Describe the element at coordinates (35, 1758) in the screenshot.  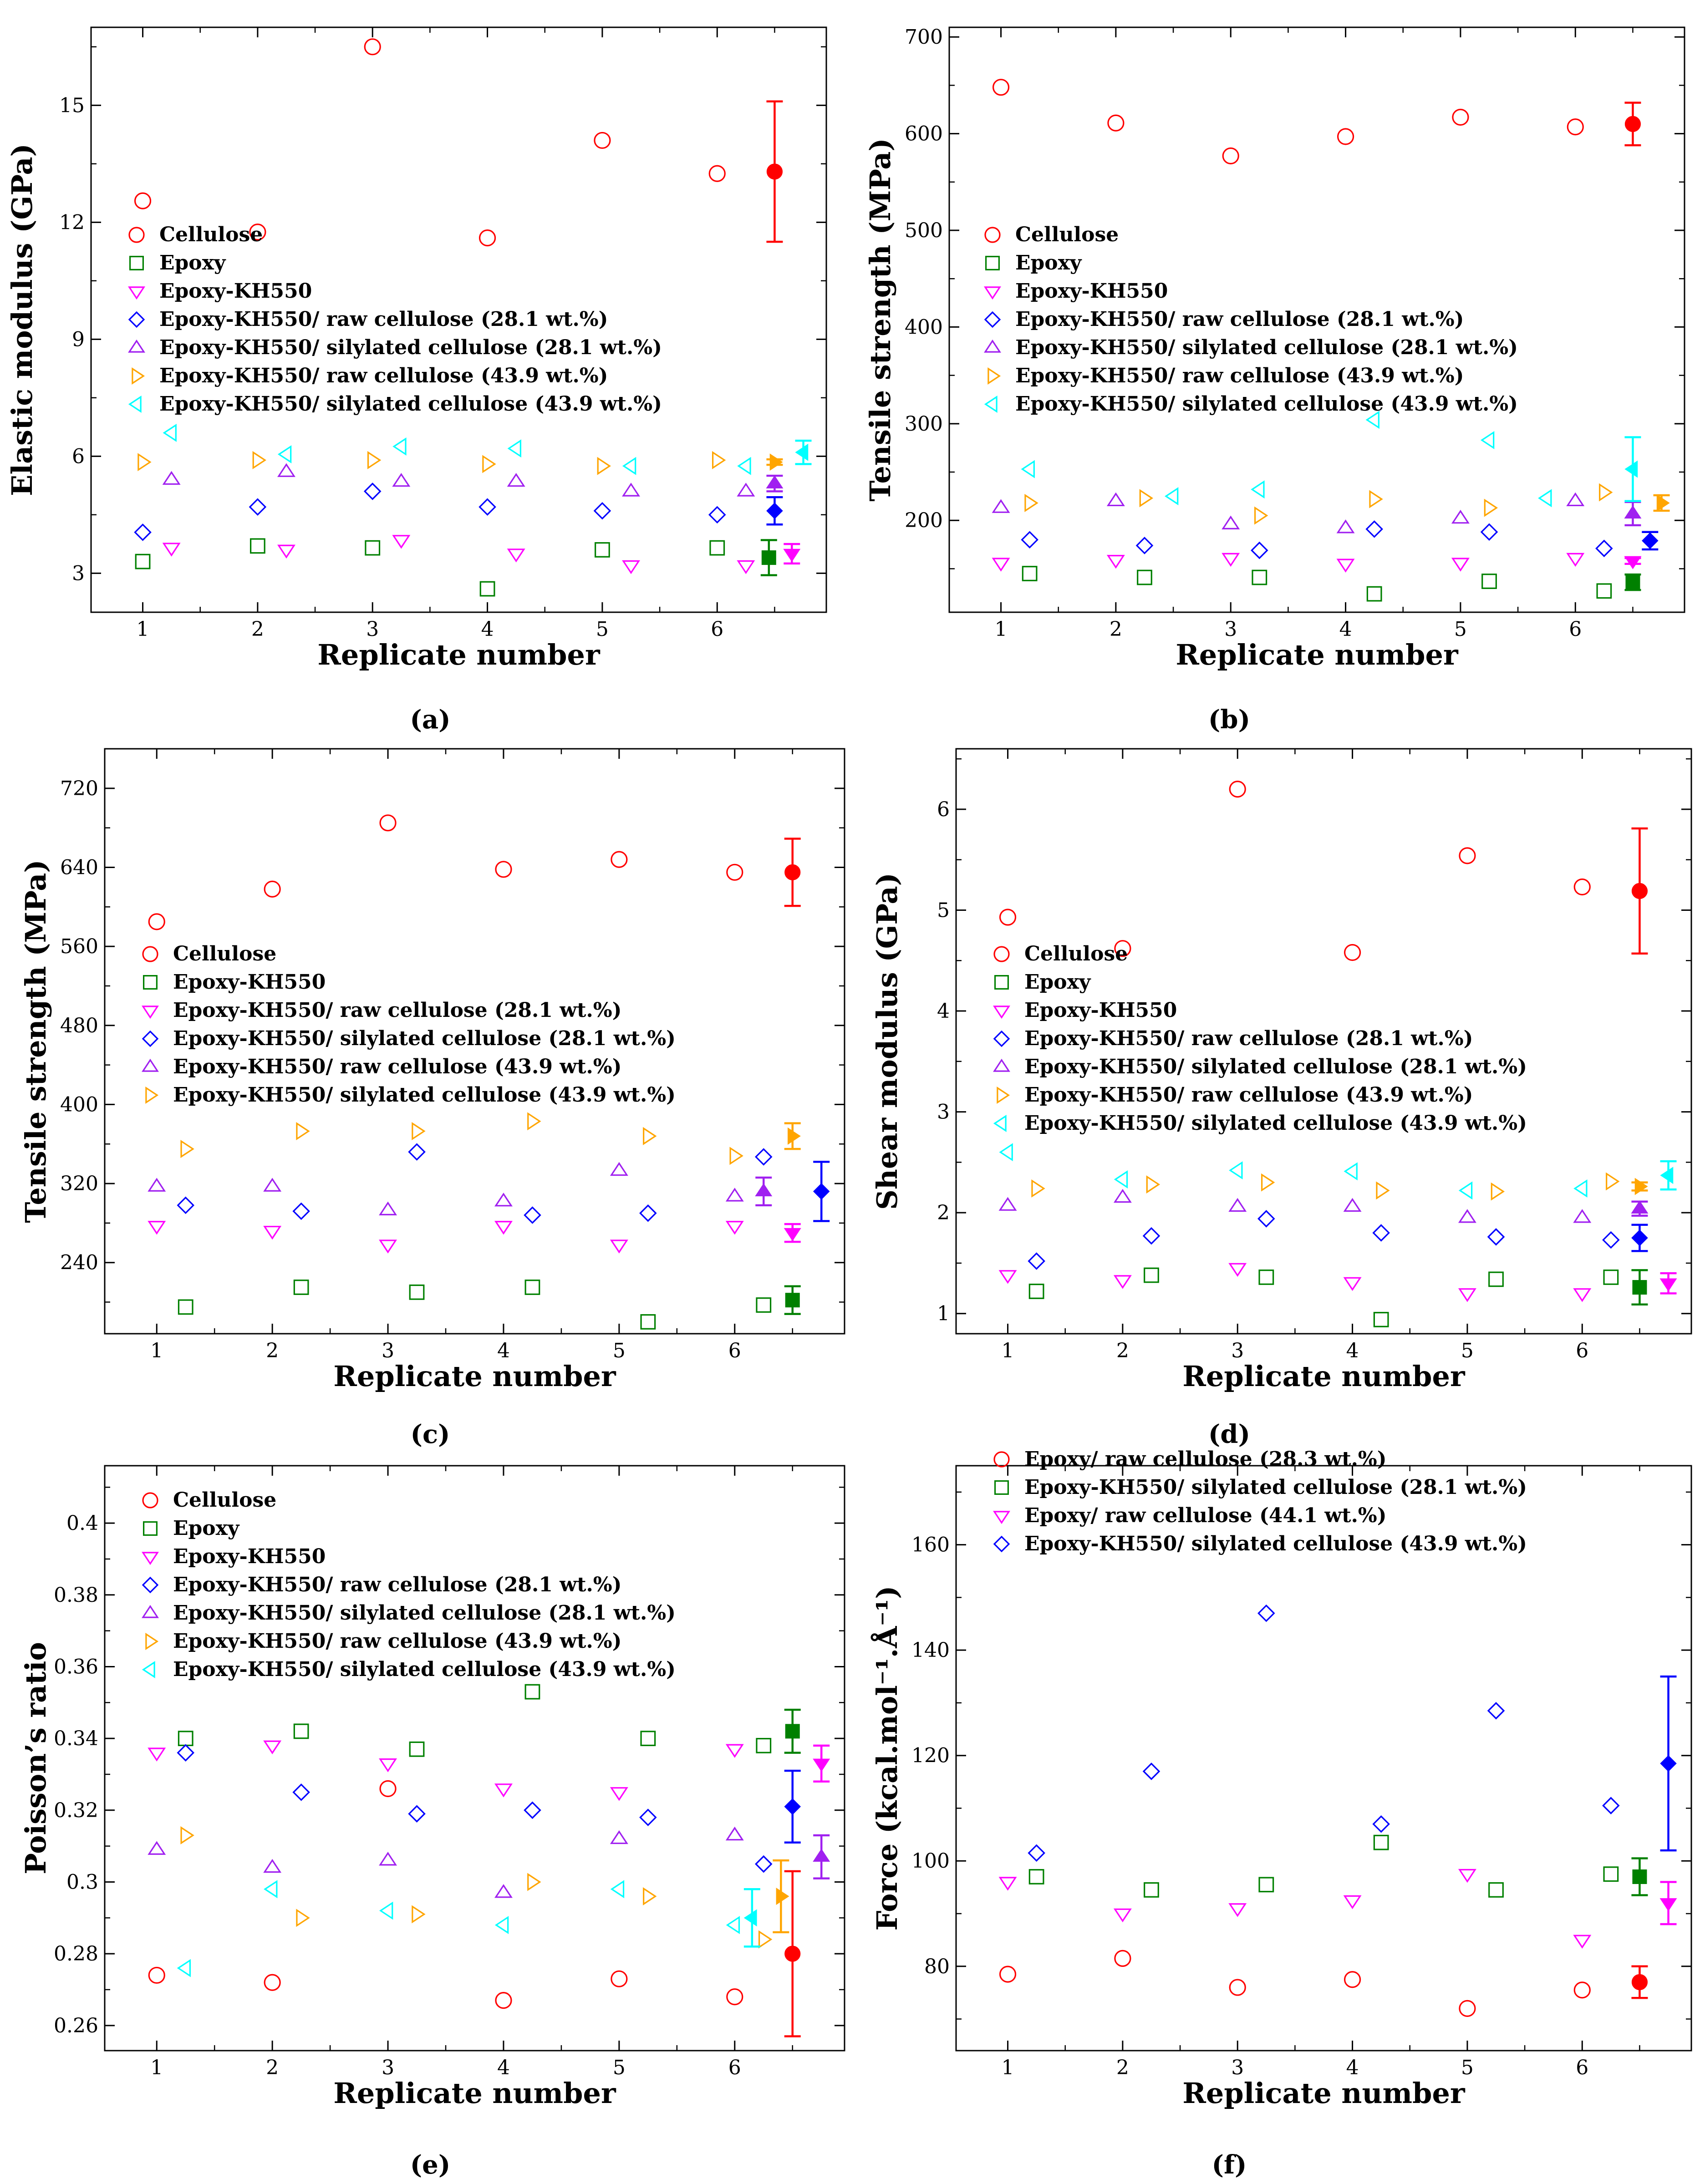
I see `y-axis-label: Poisson’s ratio` at that location.